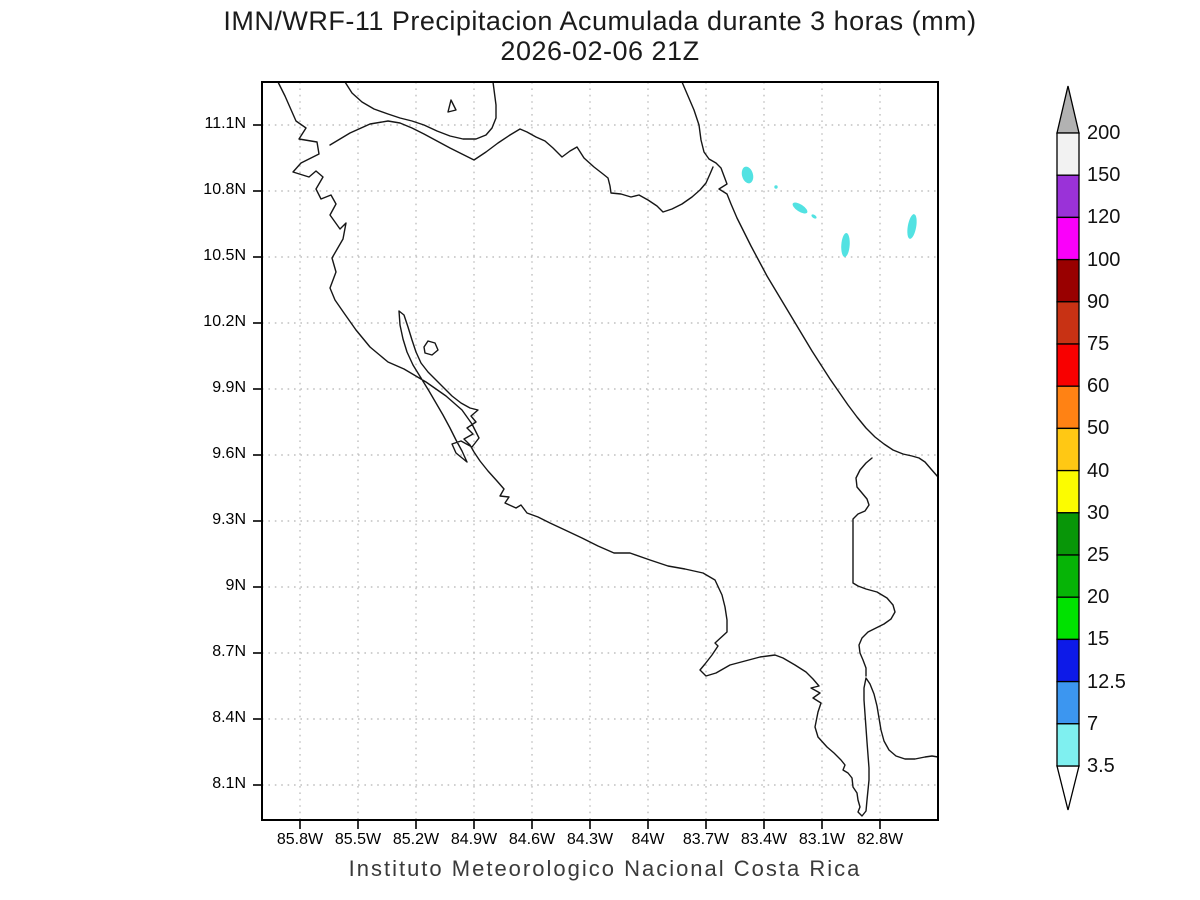  Describe the element at coordinates (1098, 344) in the screenshot. I see `colorbar-tick-label: 75` at that location.